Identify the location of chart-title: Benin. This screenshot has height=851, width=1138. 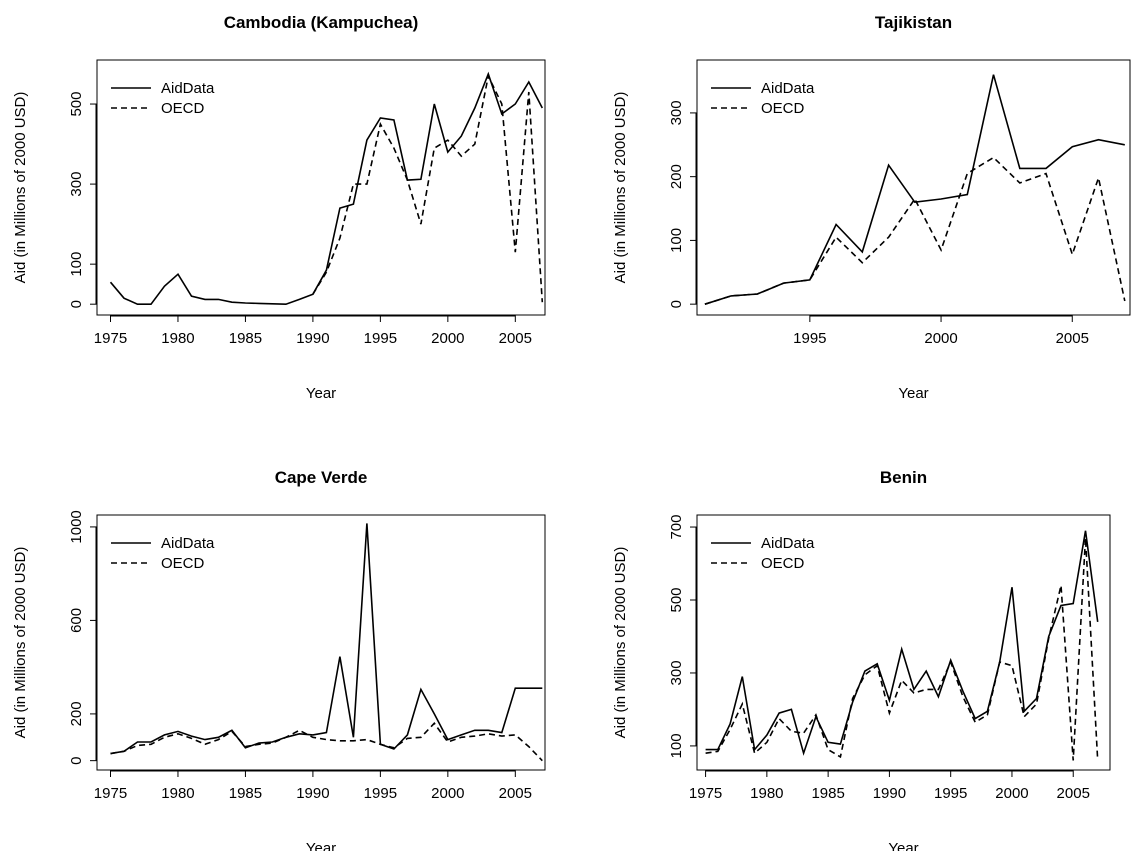
(903, 477).